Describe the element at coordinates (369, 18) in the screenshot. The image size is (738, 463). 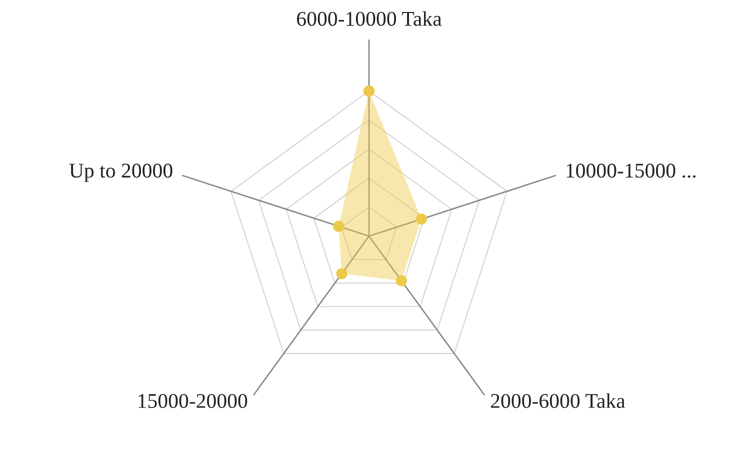
I see `spoke-label: 6000-10000 Taka` at that location.